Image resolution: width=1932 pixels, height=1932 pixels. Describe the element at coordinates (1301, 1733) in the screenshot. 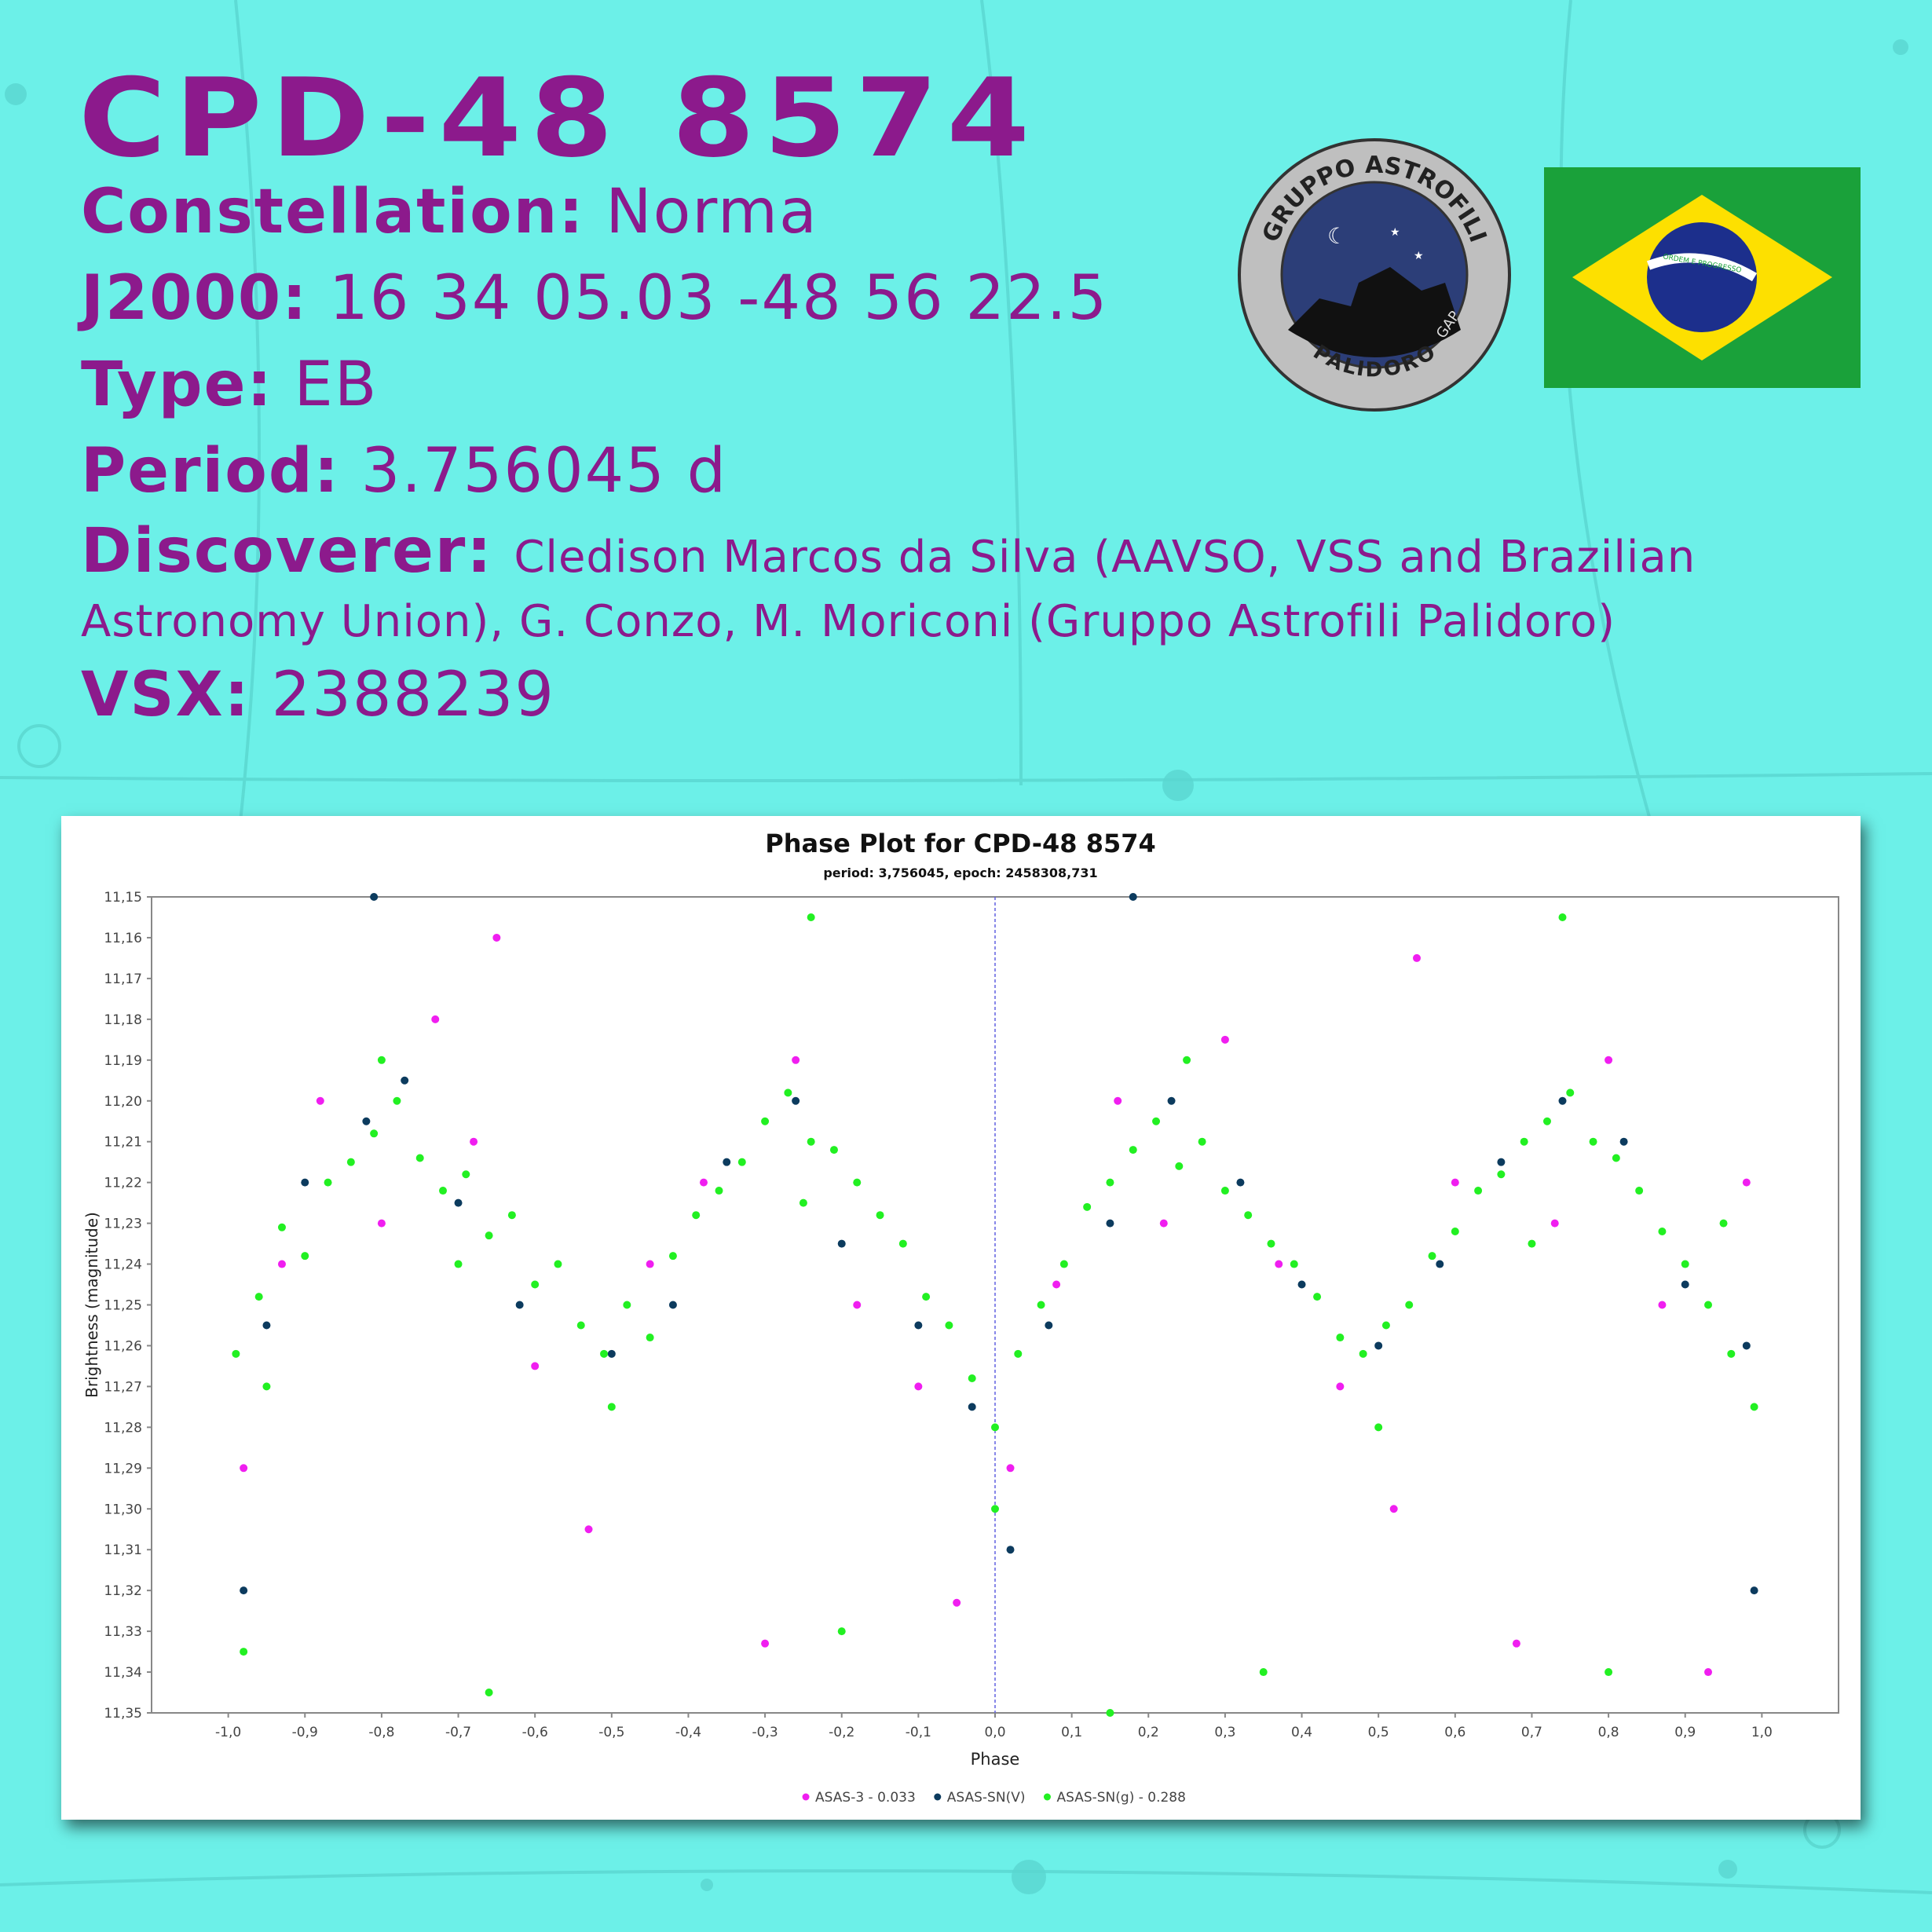

I see `x-tick-label: 0,4` at that location.